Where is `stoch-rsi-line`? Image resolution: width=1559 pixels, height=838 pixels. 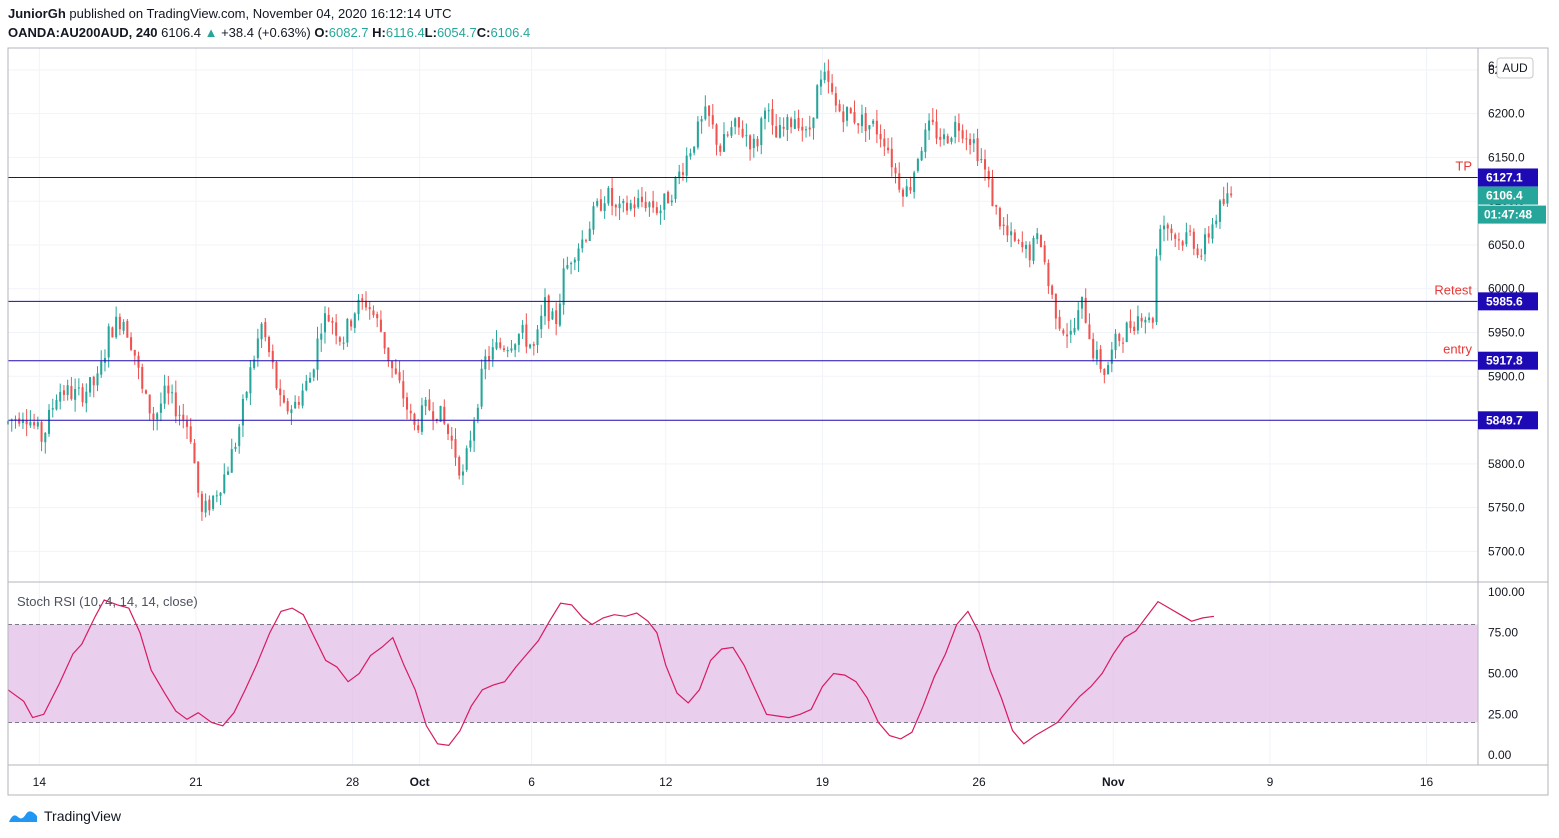 stoch-rsi-line is located at coordinates (611, 673).